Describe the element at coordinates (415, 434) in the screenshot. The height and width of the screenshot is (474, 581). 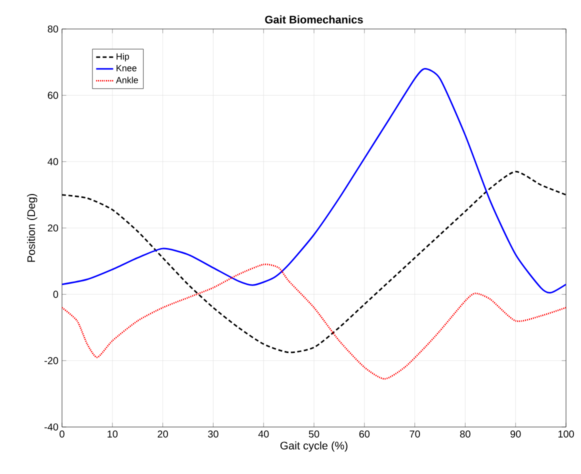
I see `x-tick-label: 70` at that location.